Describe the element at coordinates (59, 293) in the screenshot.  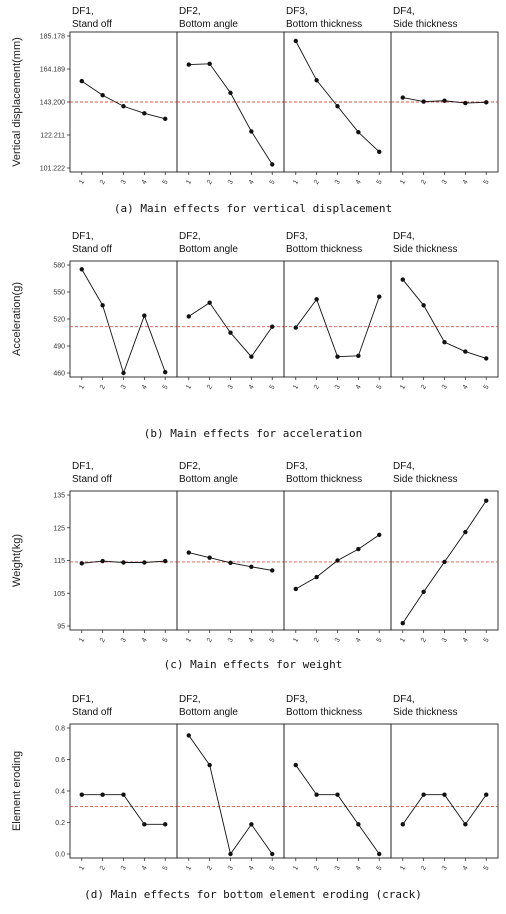
I see `y-tick-label: 550` at that location.